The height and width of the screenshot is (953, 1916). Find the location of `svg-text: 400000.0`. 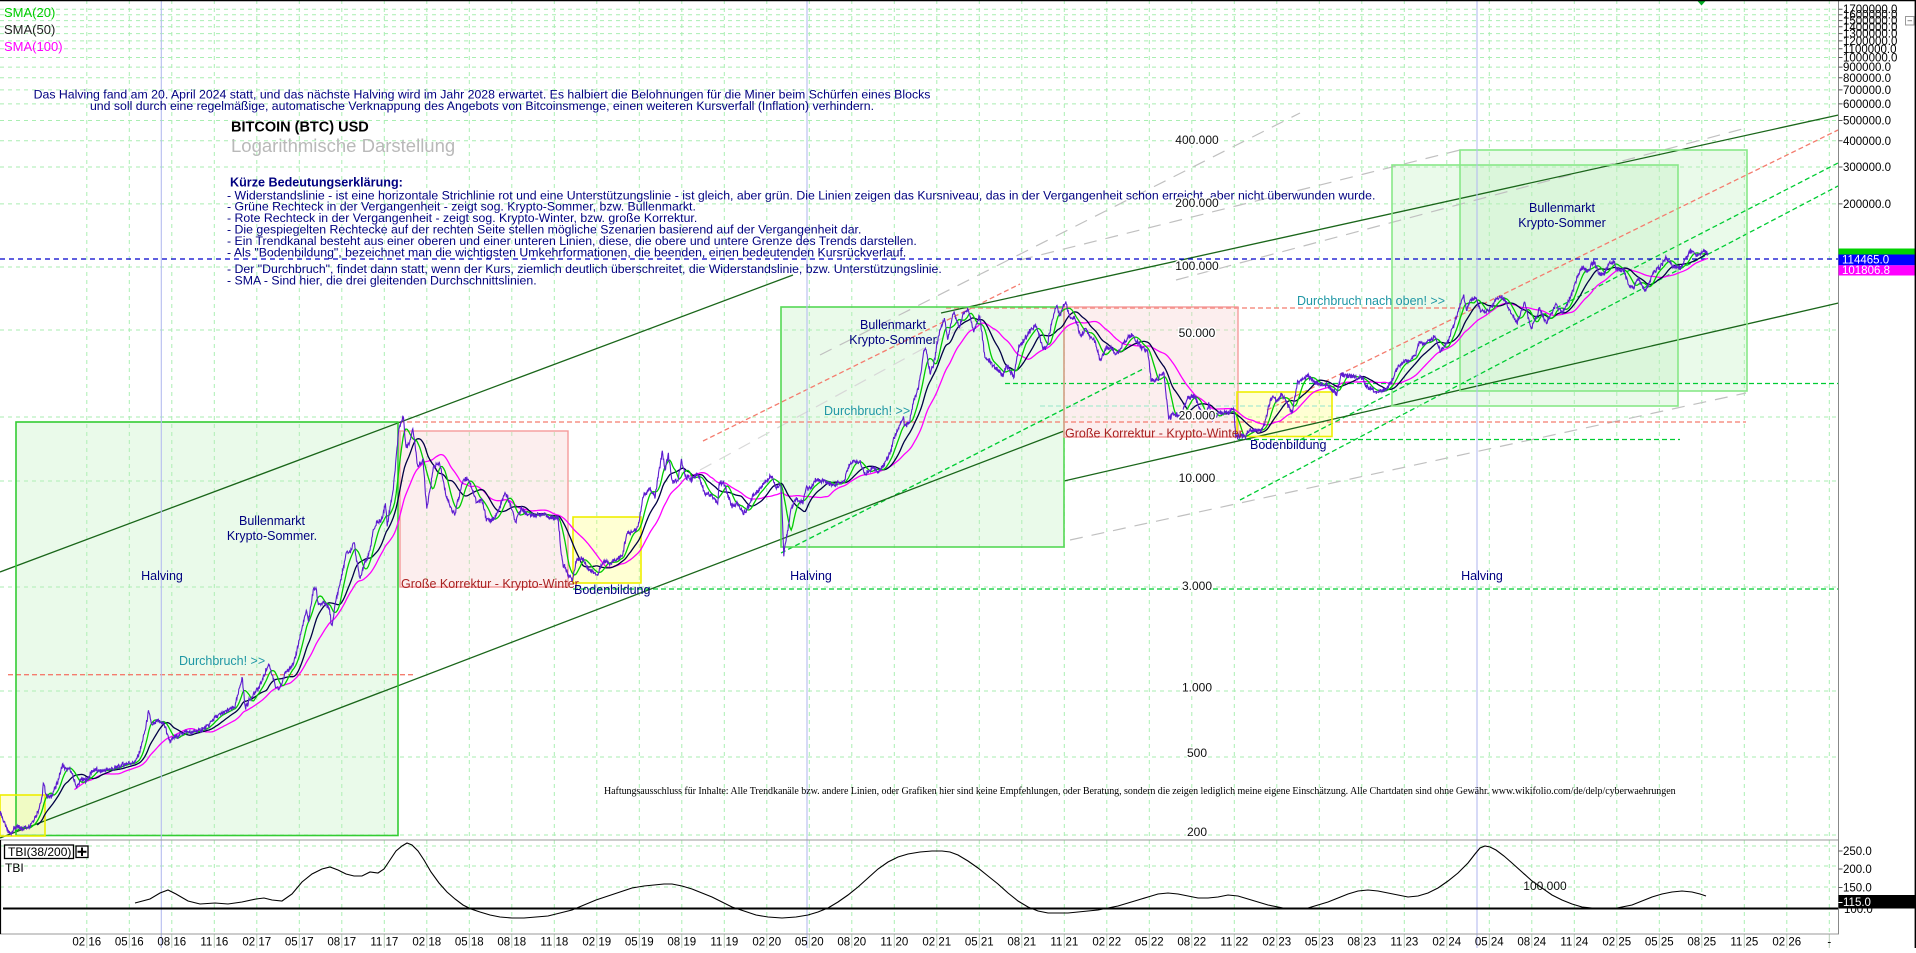

svg-text: 400000.0 is located at coordinates (1867, 142).